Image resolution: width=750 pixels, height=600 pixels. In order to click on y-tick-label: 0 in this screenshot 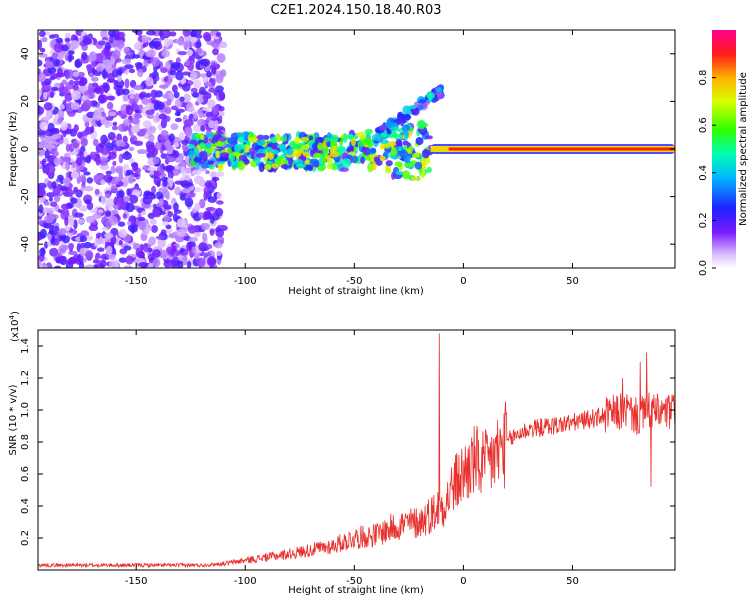, I will do `click(25, 149)`.